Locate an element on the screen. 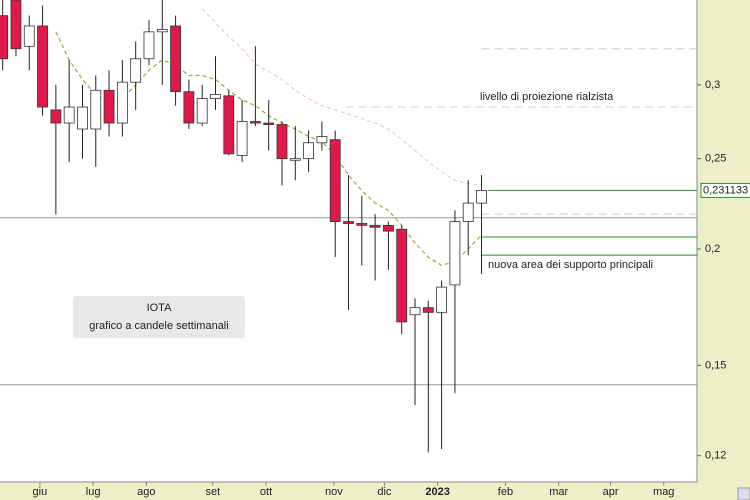  y-tick-label: 0,3 is located at coordinates (712, 85).